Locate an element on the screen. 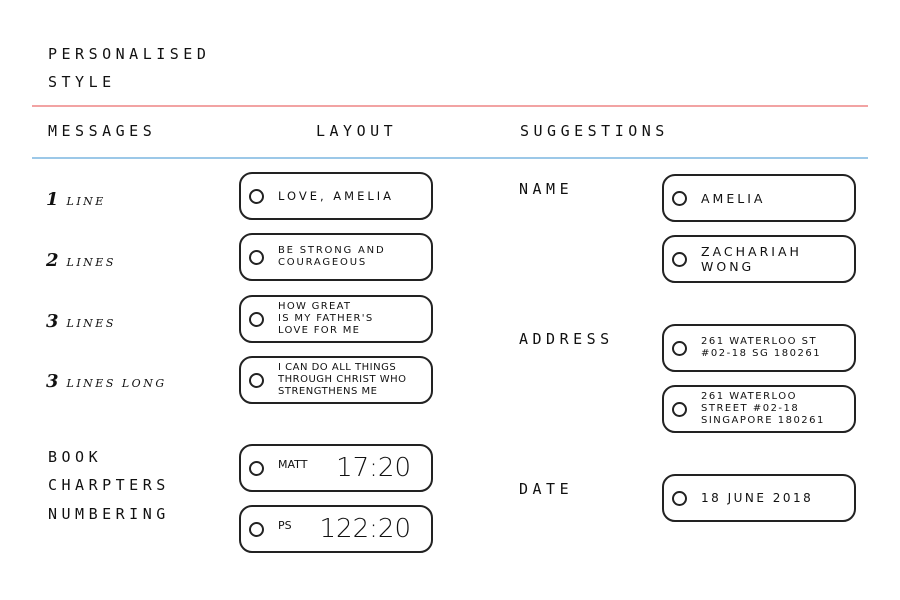  address-option: 261 WATERLOO ST #02-18 SG 180261 is located at coordinates (759, 348).